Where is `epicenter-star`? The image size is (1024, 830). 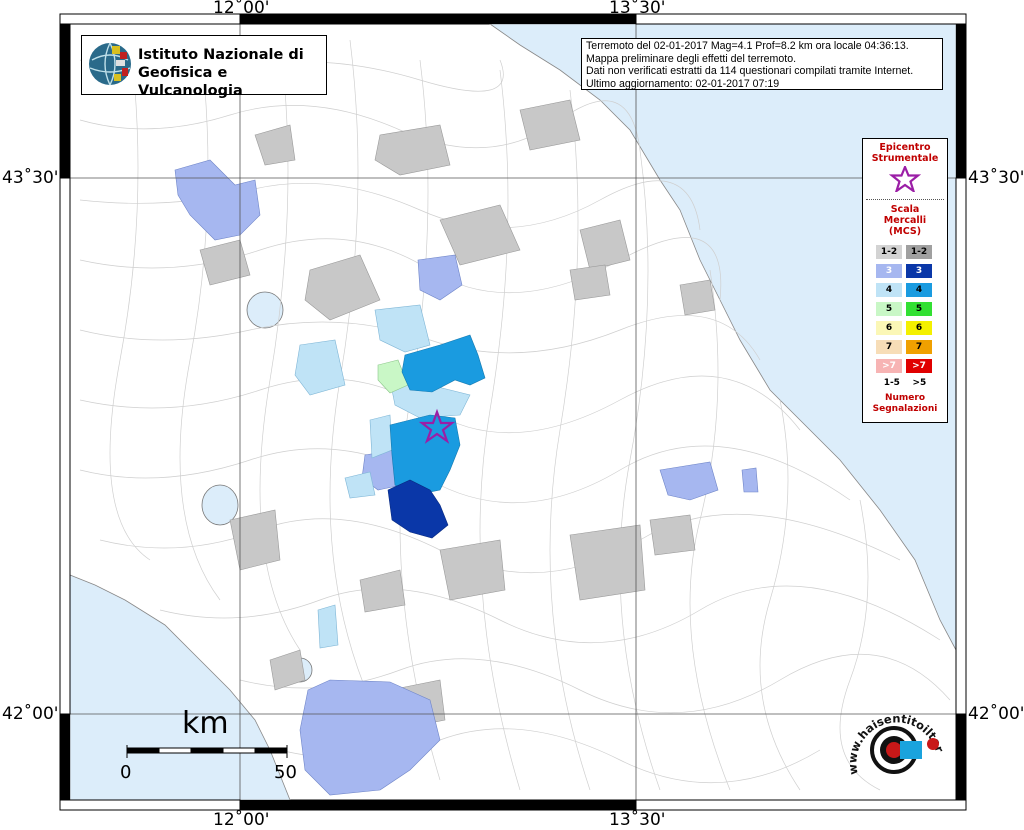
epicenter-star is located at coordinates (437, 426).